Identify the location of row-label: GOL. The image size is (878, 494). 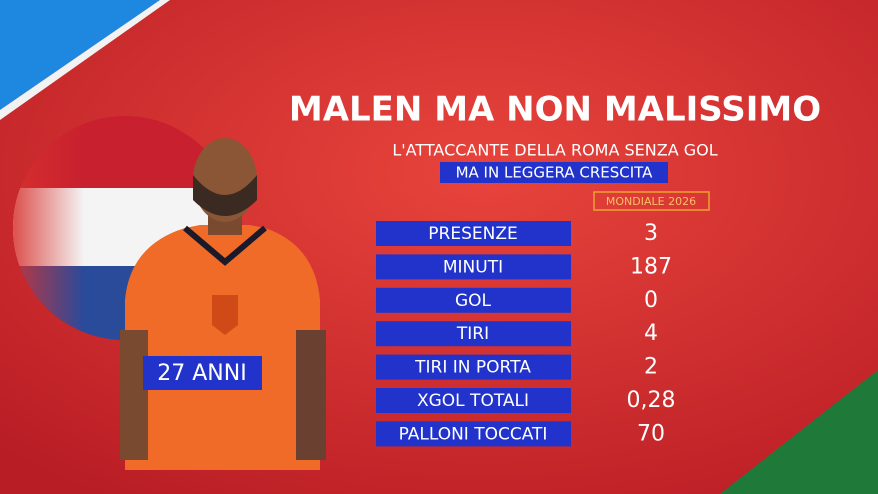
(473, 301).